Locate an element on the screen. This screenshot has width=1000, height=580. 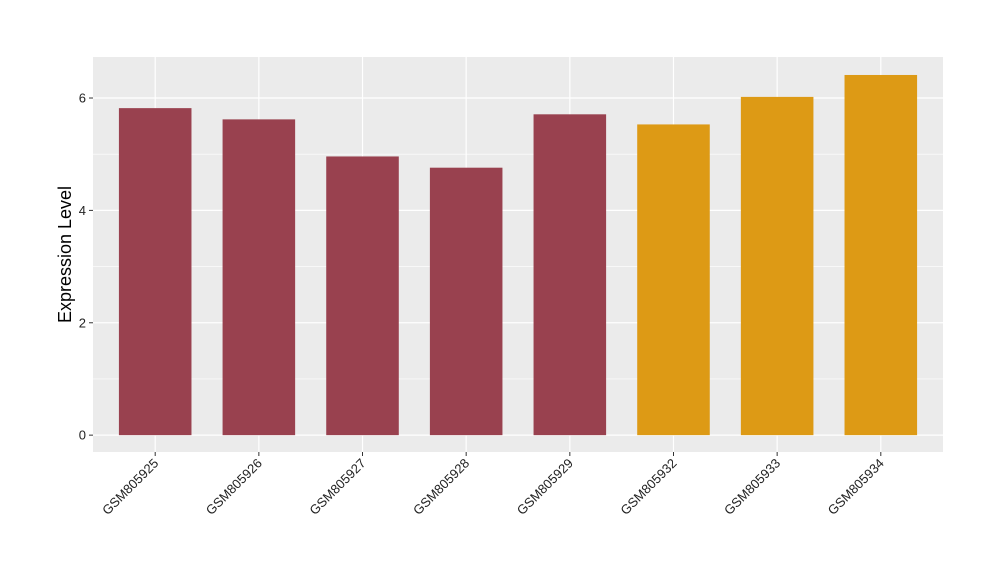
y-tick-label: 2 is located at coordinates (82, 322).